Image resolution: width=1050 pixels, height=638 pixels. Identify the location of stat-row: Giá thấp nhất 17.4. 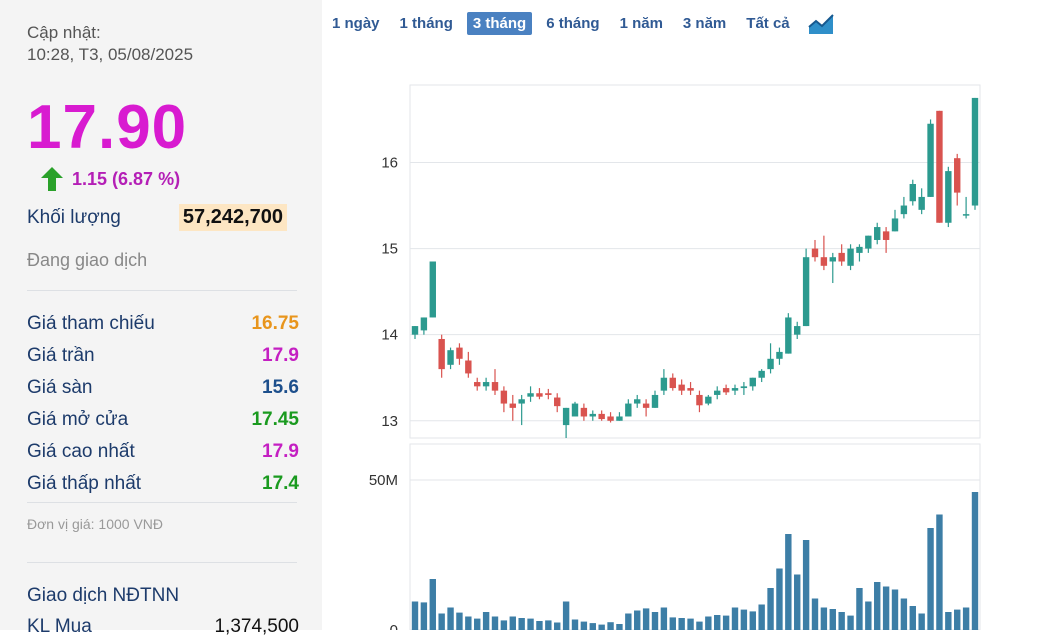
(163, 484).